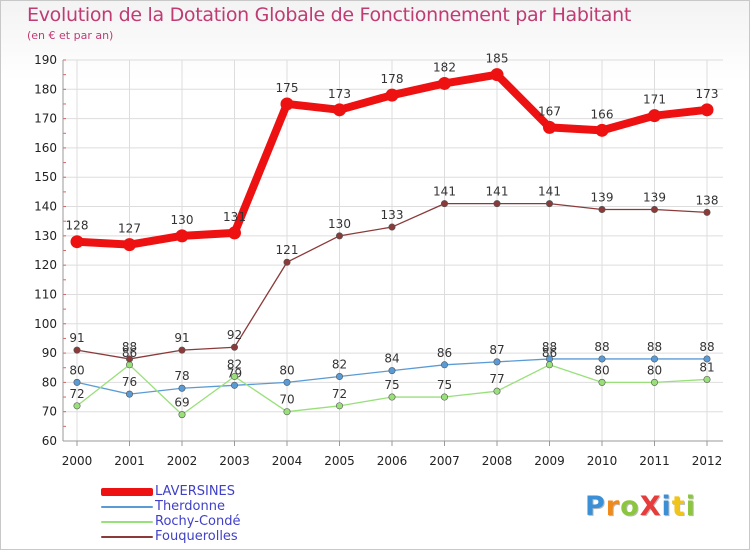  What do you see at coordinates (287, 104) in the screenshot?
I see `data-point-laversines-2004` at bounding box center [287, 104].